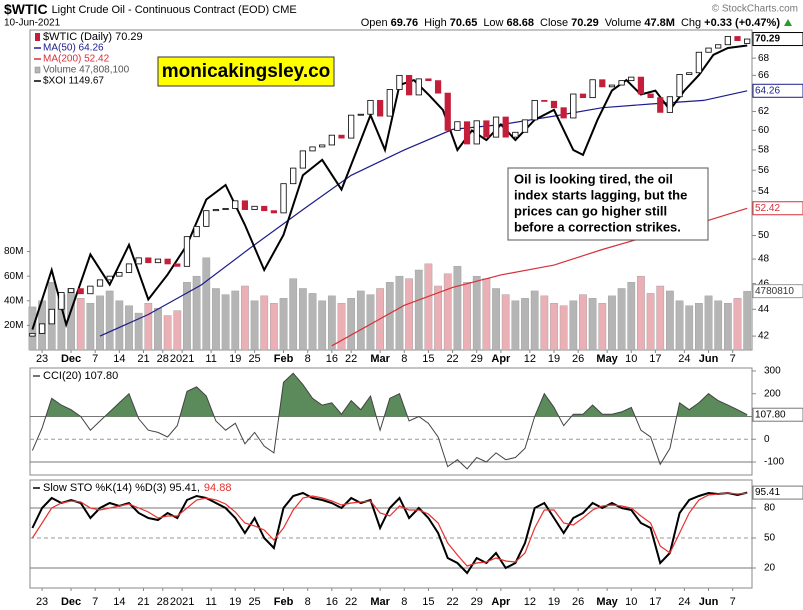  Describe the element at coordinates (13, 276) in the screenshot. I see `volume-tick-label: 60M` at that location.